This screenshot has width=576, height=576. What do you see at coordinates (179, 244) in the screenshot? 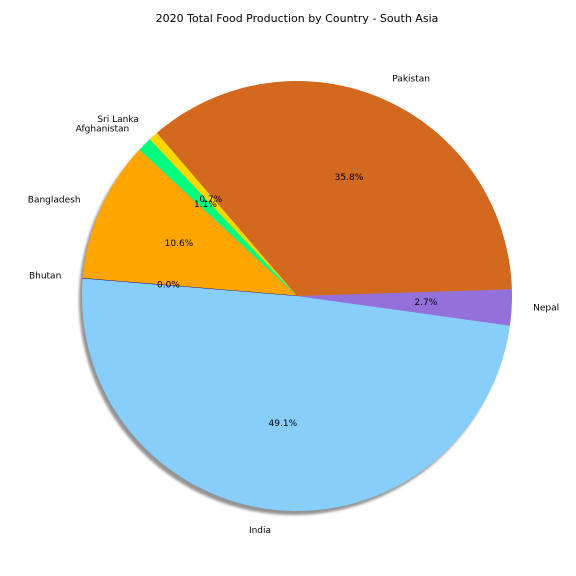
I see `pct-label-bangladesh: 10.6%` at bounding box center [179, 244].